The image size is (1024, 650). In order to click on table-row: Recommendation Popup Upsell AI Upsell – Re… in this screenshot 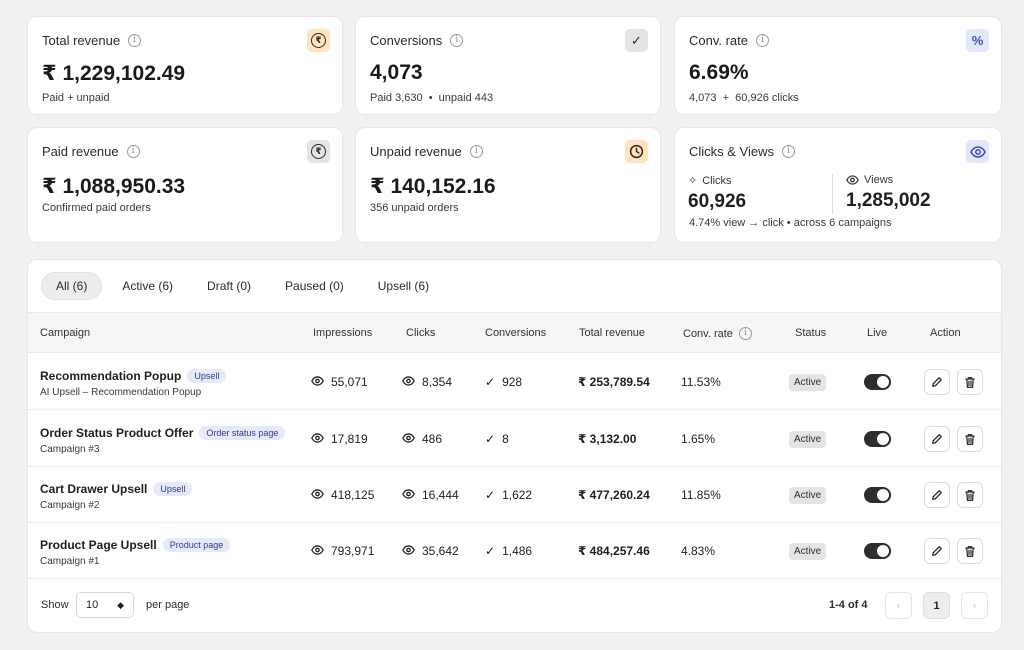, I will do `click(514, 382)`.